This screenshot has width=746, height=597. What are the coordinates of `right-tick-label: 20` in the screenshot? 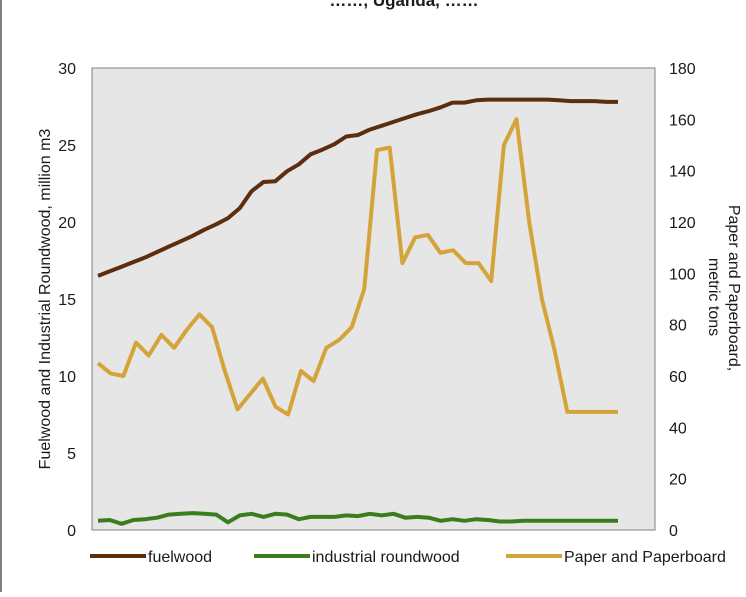 It's located at (678, 480).